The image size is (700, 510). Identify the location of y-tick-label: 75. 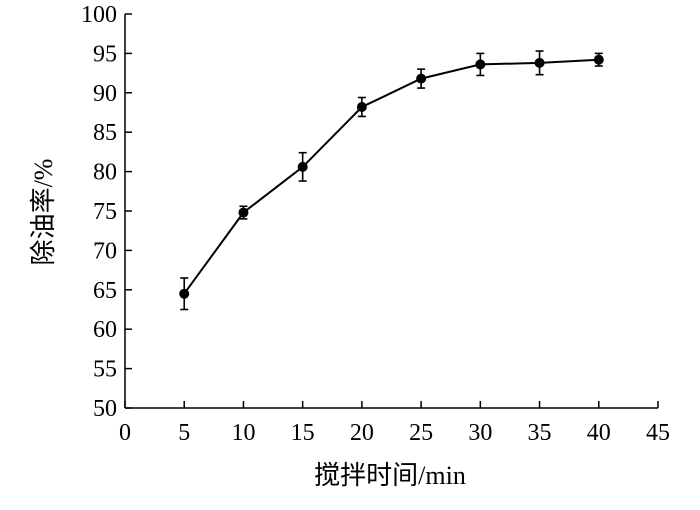
(105, 212).